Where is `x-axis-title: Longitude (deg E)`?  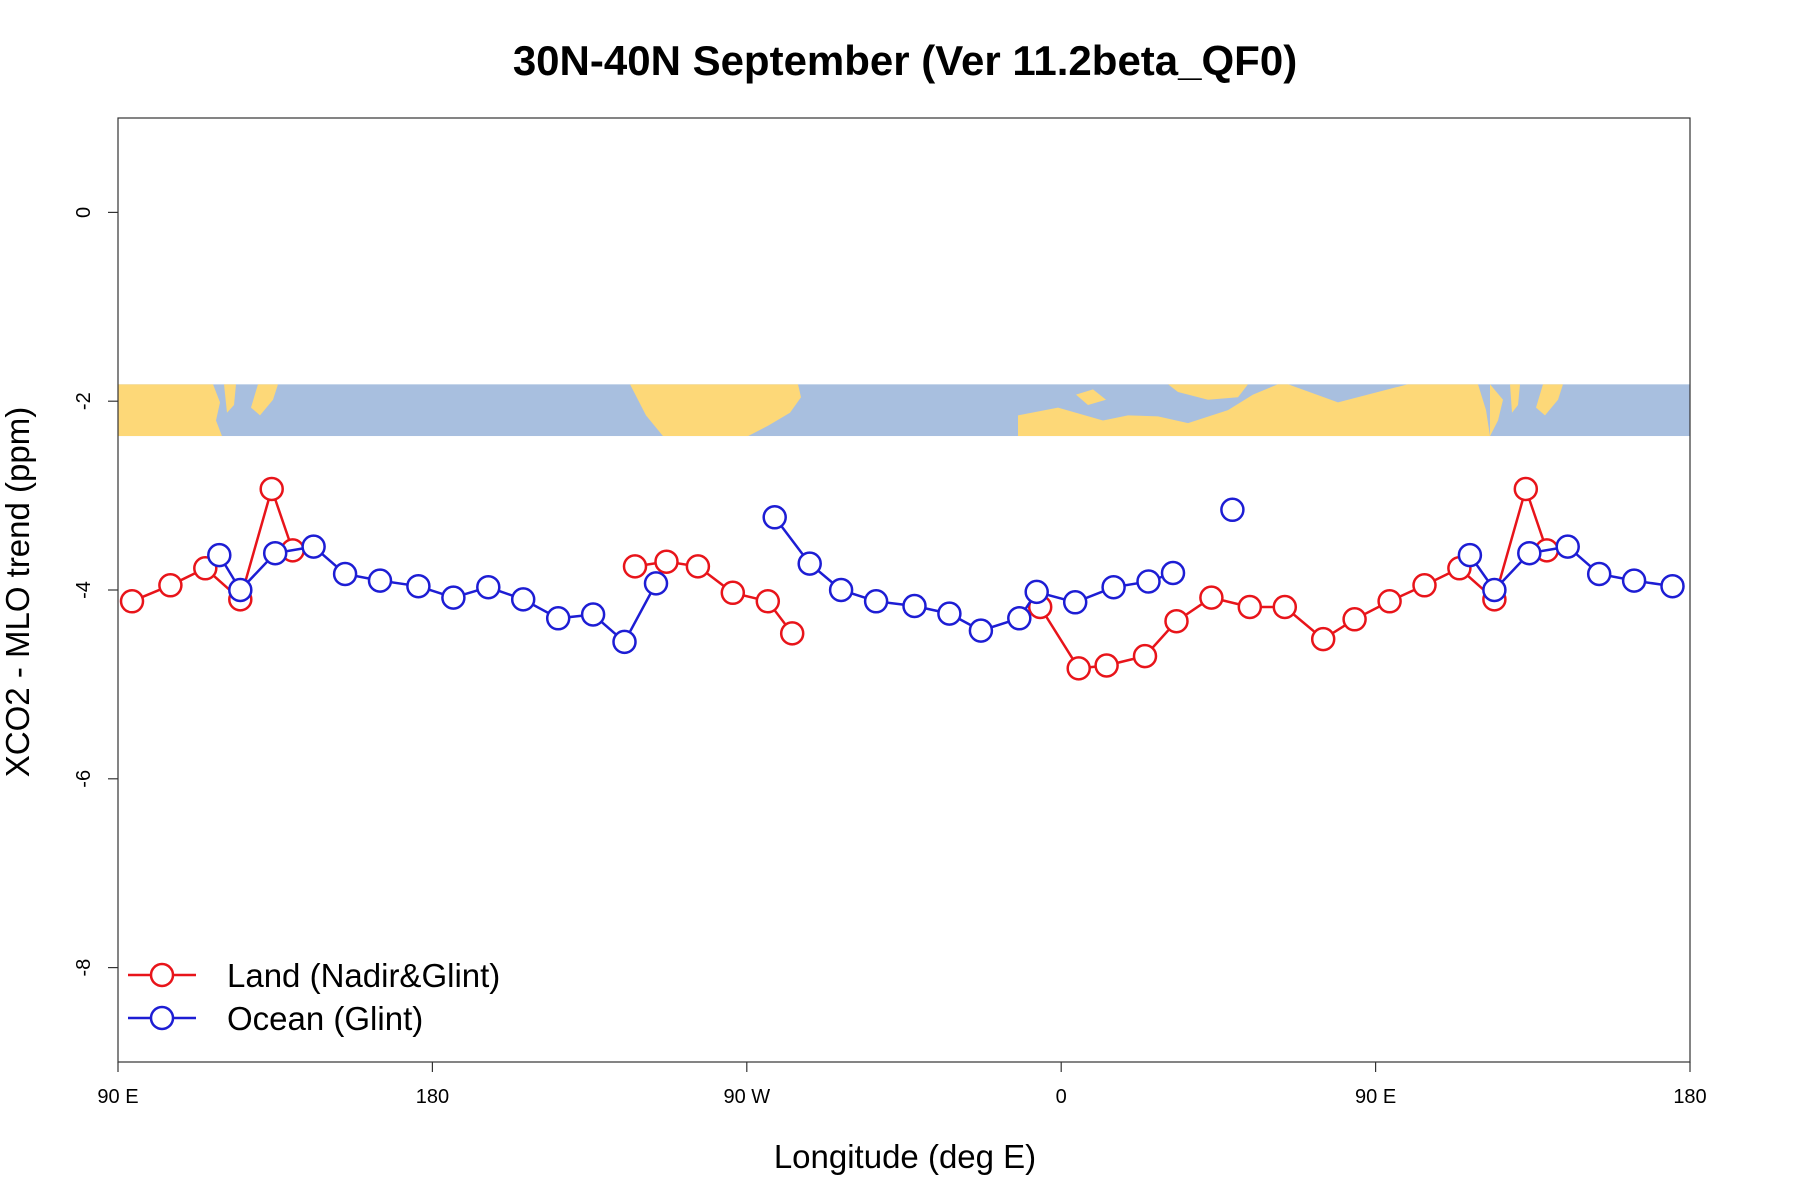 x-axis-title: Longitude (deg E) is located at coordinates (905, 1156).